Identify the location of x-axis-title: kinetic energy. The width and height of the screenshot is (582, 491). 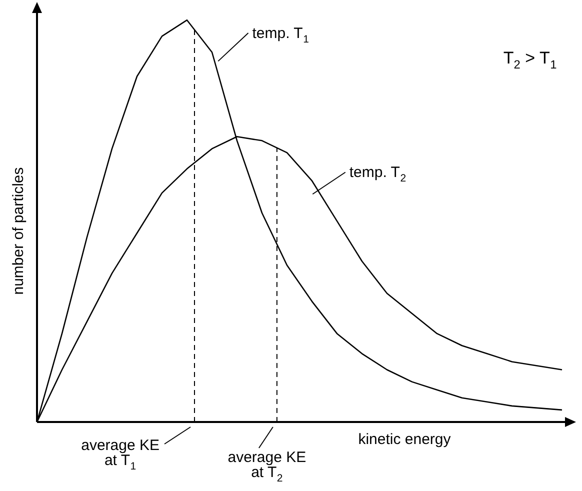
(405, 439).